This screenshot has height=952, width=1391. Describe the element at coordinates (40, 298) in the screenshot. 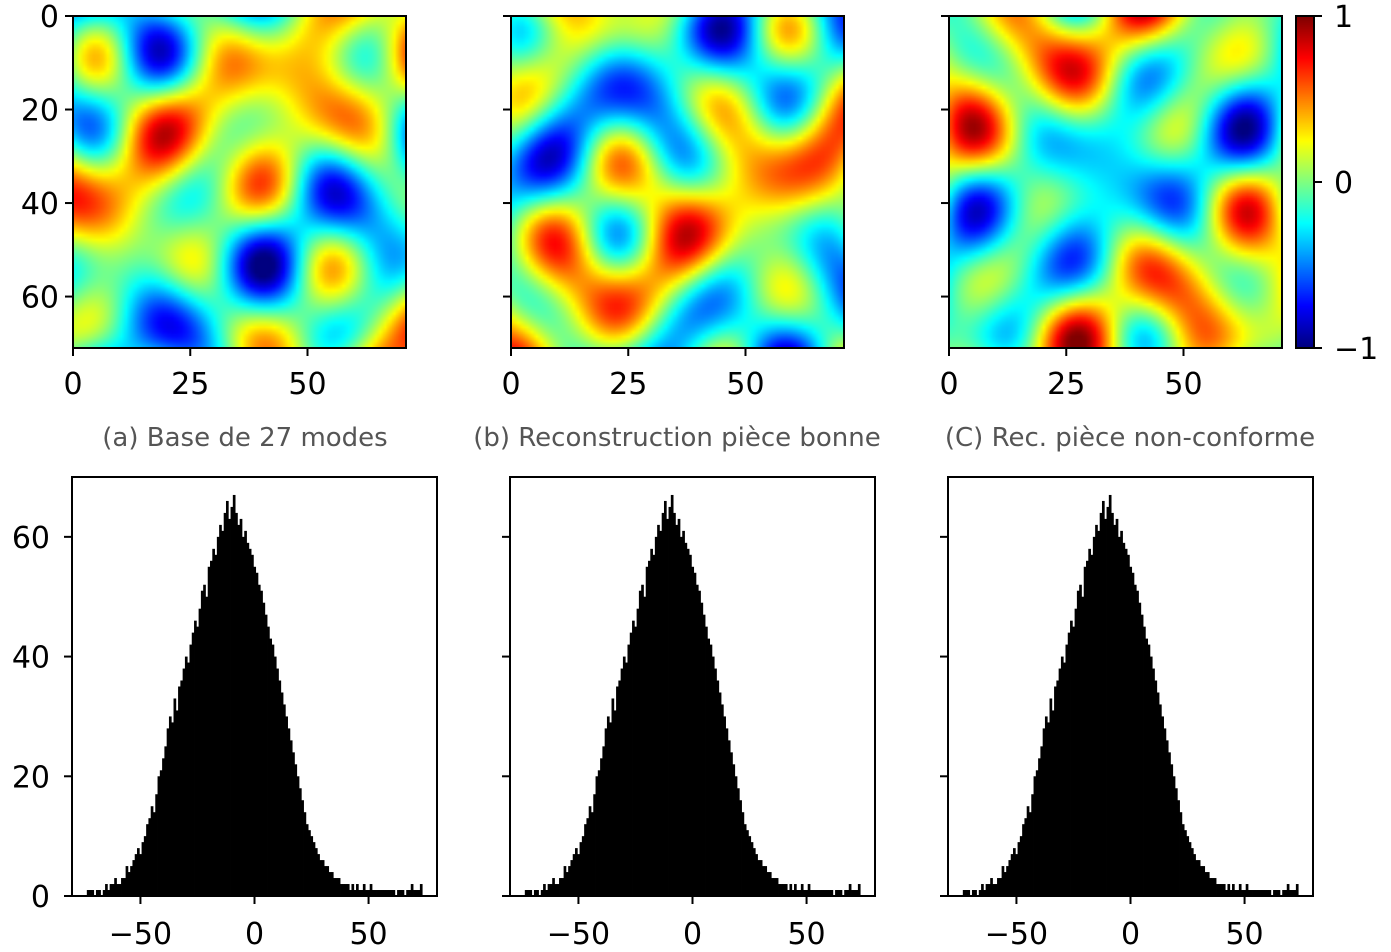

I see `y-tick-label: 60` at that location.